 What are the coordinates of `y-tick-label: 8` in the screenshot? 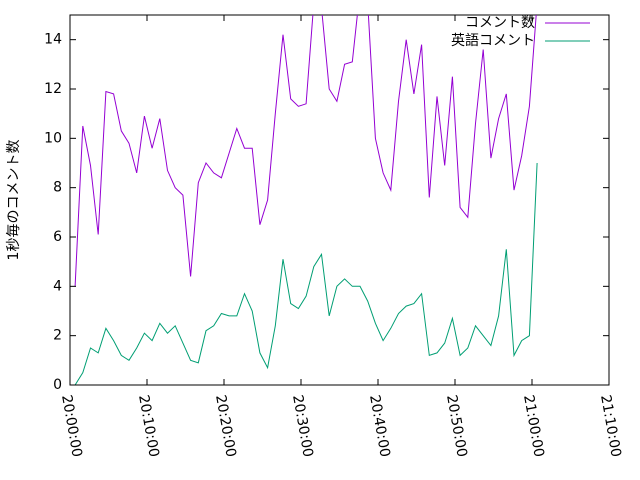 It's located at (57, 188).